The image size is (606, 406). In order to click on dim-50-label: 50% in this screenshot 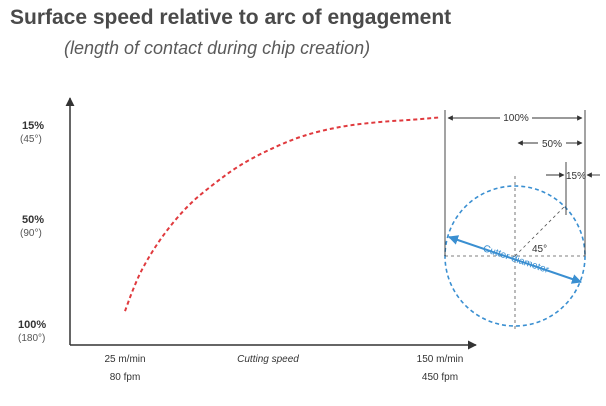, I will do `click(552, 144)`.